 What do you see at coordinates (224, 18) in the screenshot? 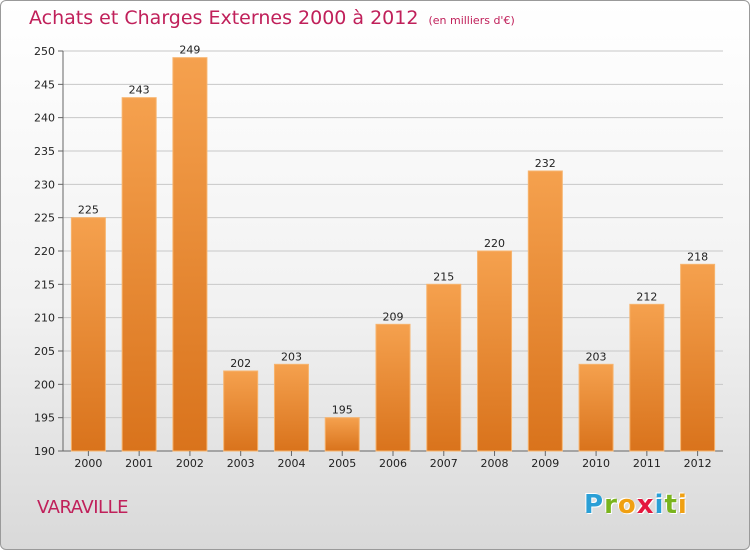
I see `chart-title-text: Achats et Charges Externes 2000 à 2012` at bounding box center [224, 18].